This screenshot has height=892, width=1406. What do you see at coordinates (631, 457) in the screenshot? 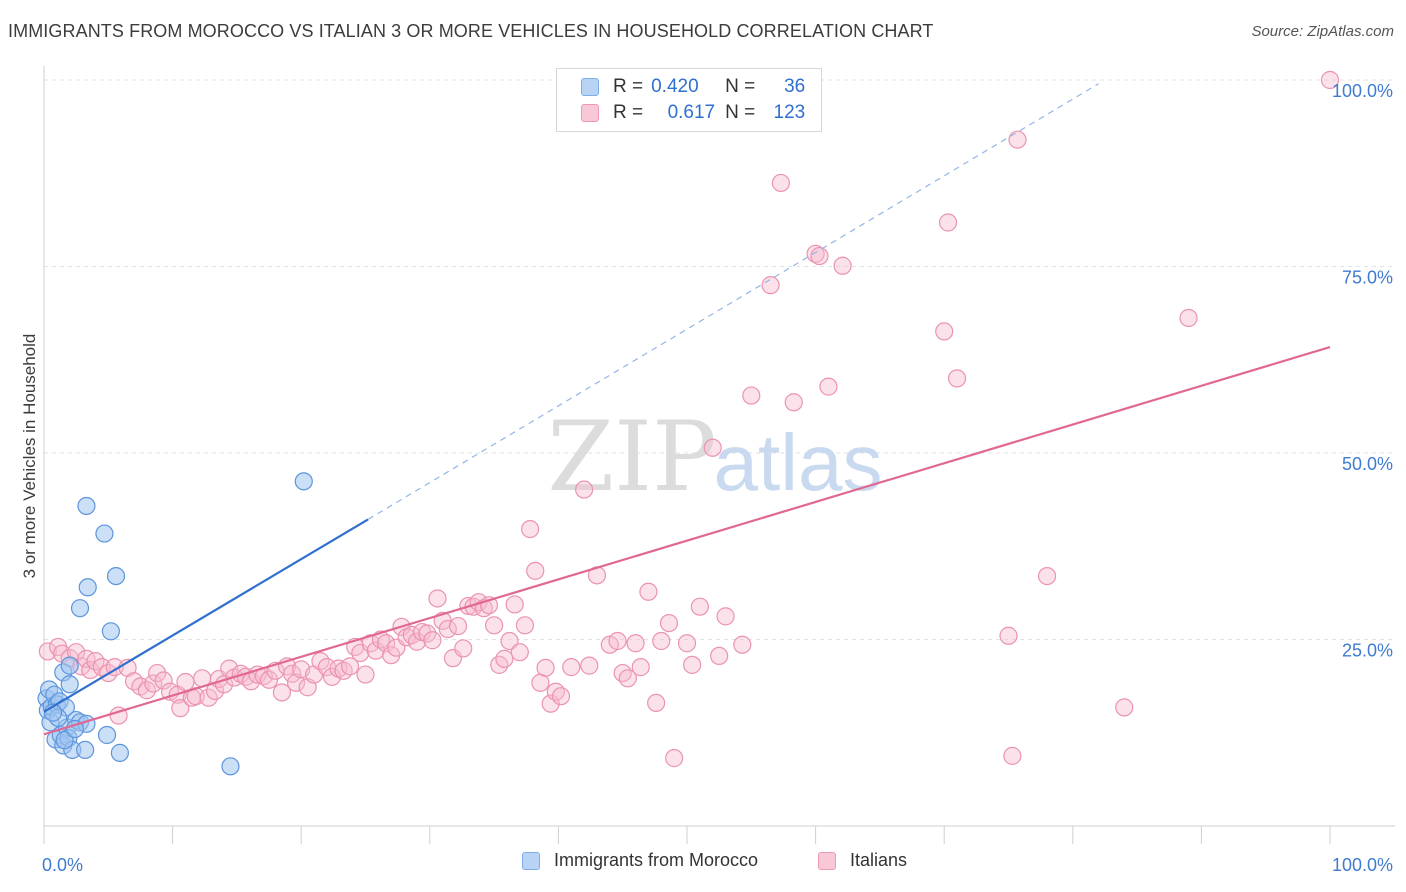
I see `watermark-zip: ZIP` at bounding box center [631, 457].